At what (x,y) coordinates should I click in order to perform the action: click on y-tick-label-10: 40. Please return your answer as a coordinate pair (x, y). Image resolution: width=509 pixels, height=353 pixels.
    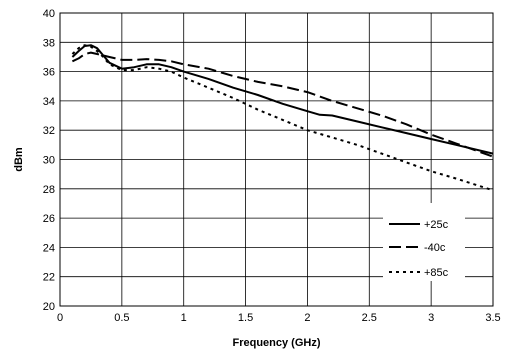
    Looking at the image, I should click on (49, 14).